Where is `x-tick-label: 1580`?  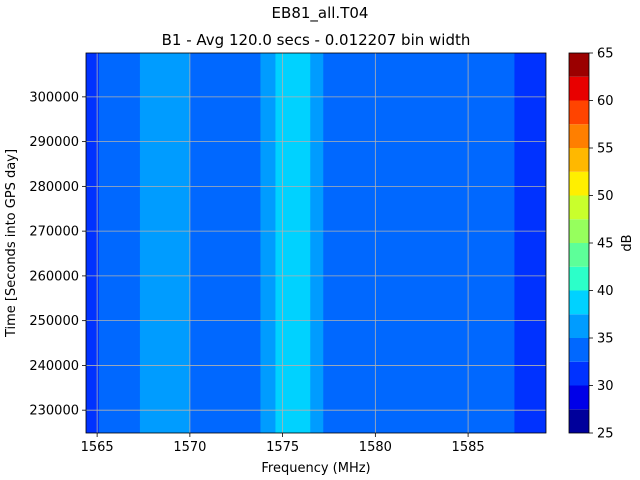 x-tick-label: 1580 is located at coordinates (375, 447).